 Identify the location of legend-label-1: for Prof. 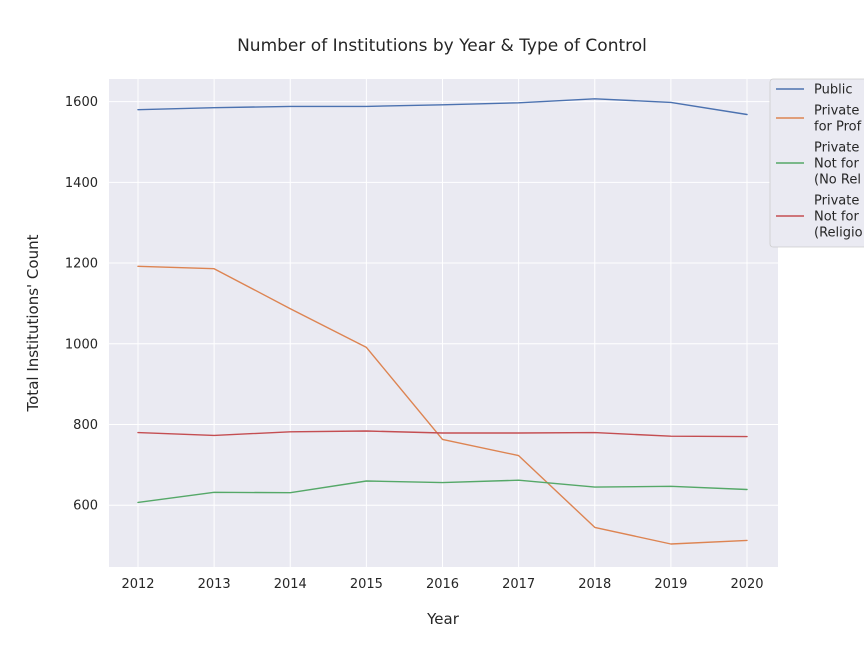
(838, 127).